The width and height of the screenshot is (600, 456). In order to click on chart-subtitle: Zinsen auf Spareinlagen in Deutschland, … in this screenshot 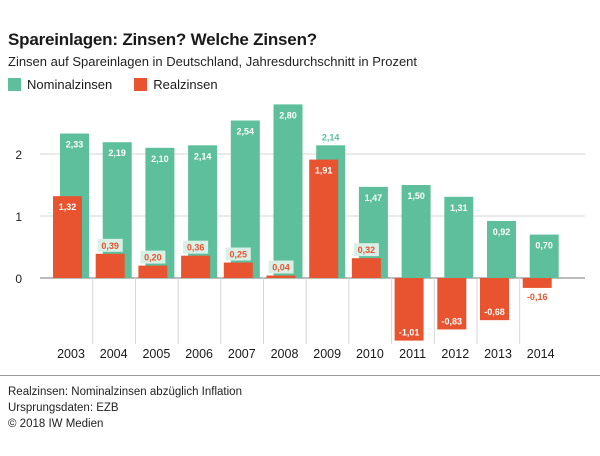, I will do `click(213, 61)`.